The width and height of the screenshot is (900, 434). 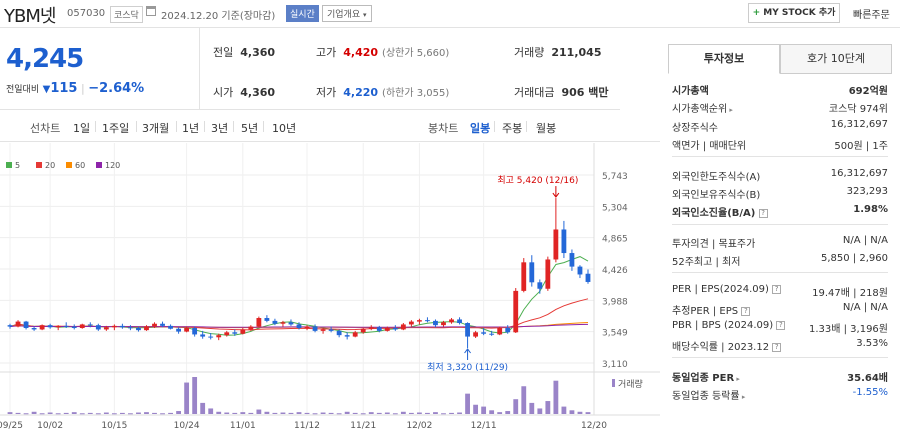 I want to click on y-tick-label: 3,110, so click(x=615, y=365).